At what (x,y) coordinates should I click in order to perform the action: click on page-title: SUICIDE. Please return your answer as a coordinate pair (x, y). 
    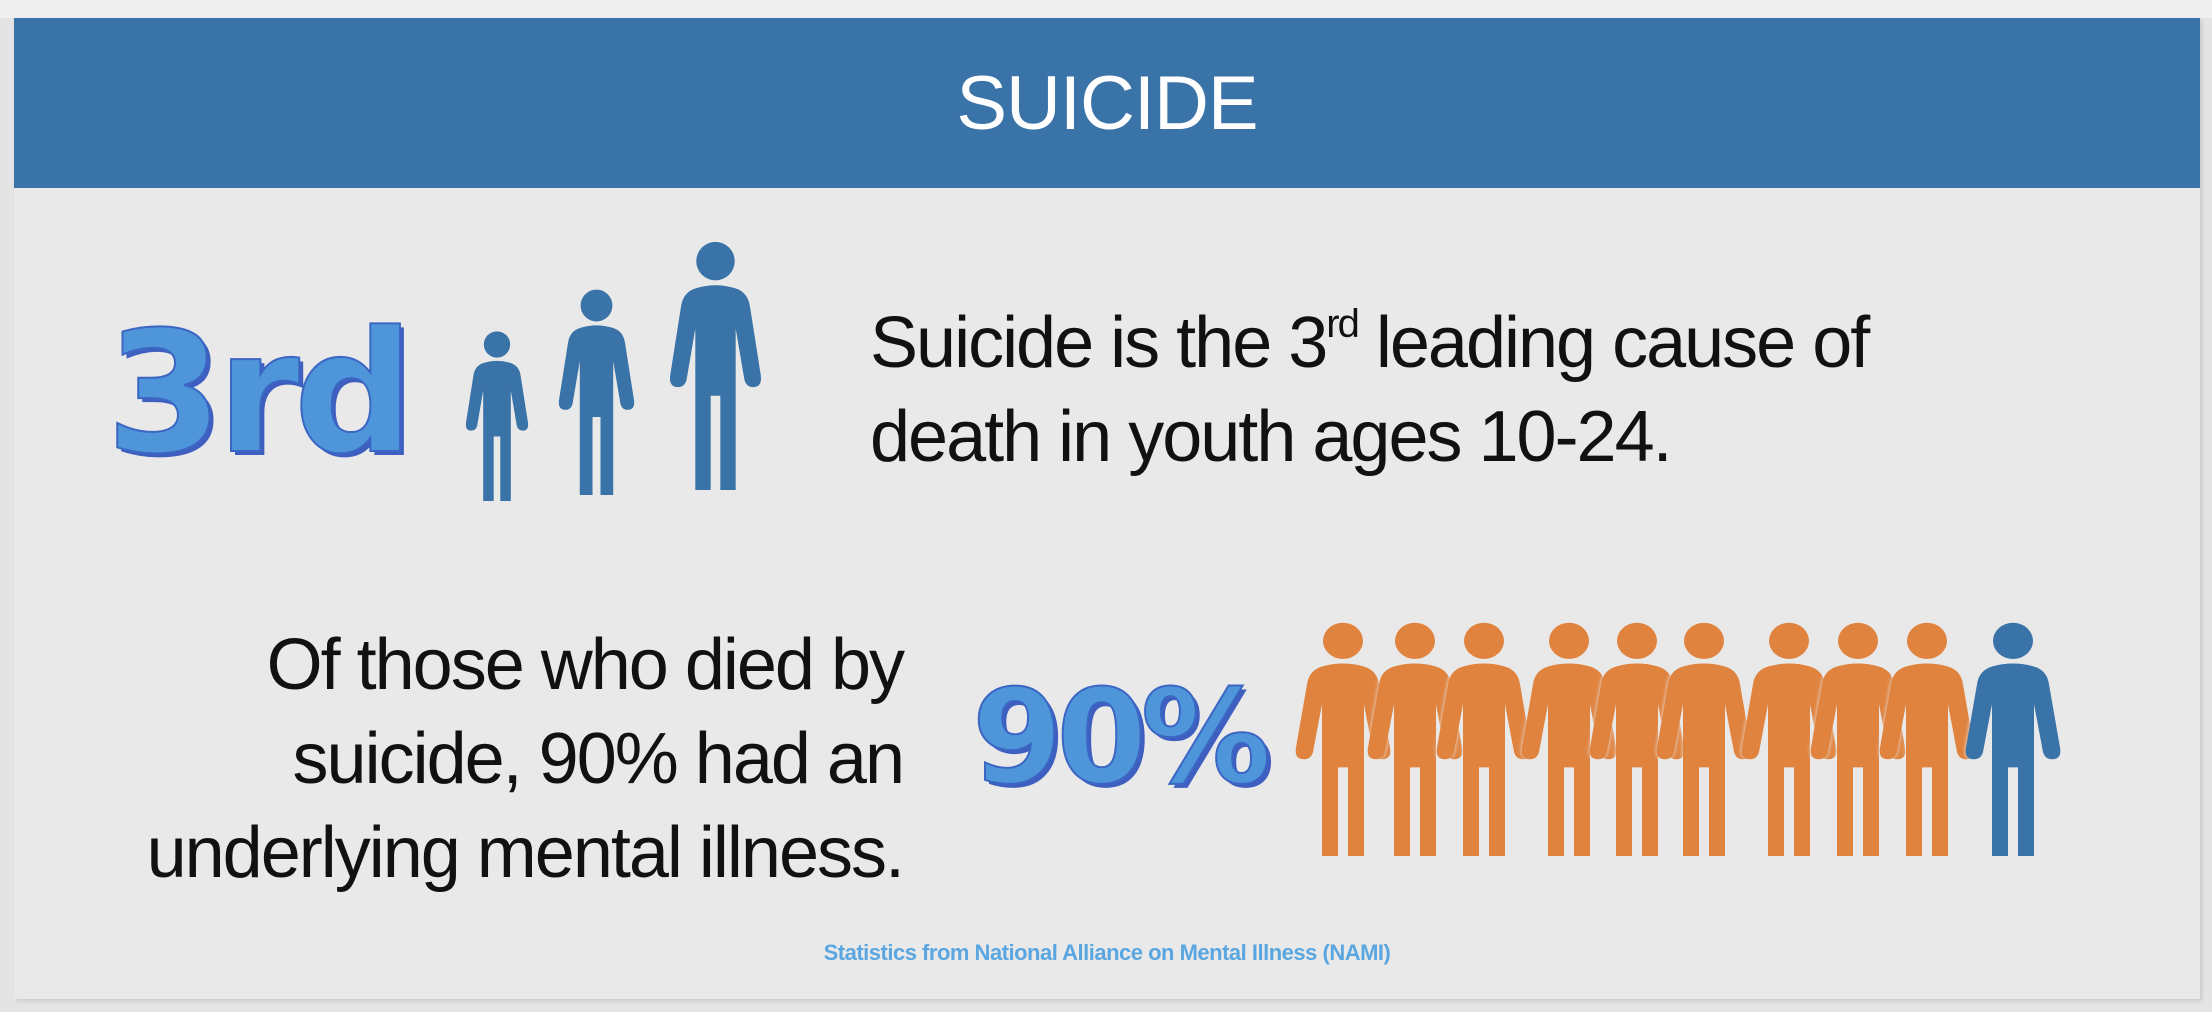
    Looking at the image, I should click on (1107, 103).